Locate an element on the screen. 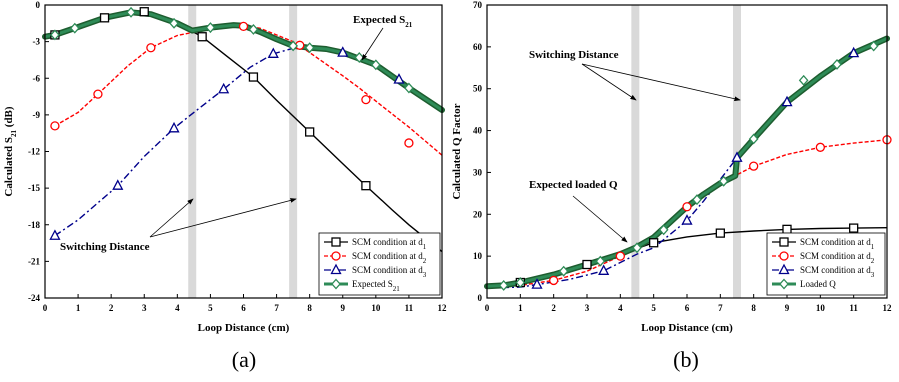 This screenshot has width=899, height=382. y-tick-label: 10 is located at coordinates (478, 256).